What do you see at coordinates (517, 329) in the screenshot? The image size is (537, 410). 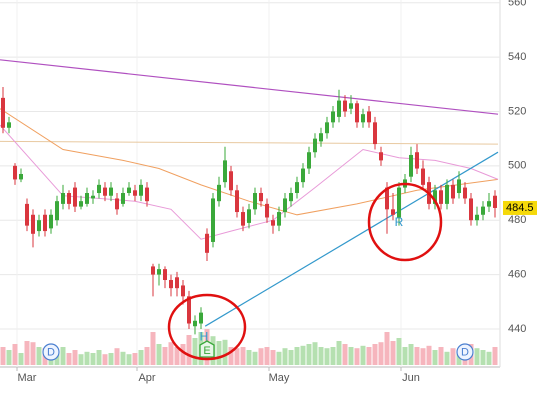 I see `y-tick-label: 440` at bounding box center [517, 329].